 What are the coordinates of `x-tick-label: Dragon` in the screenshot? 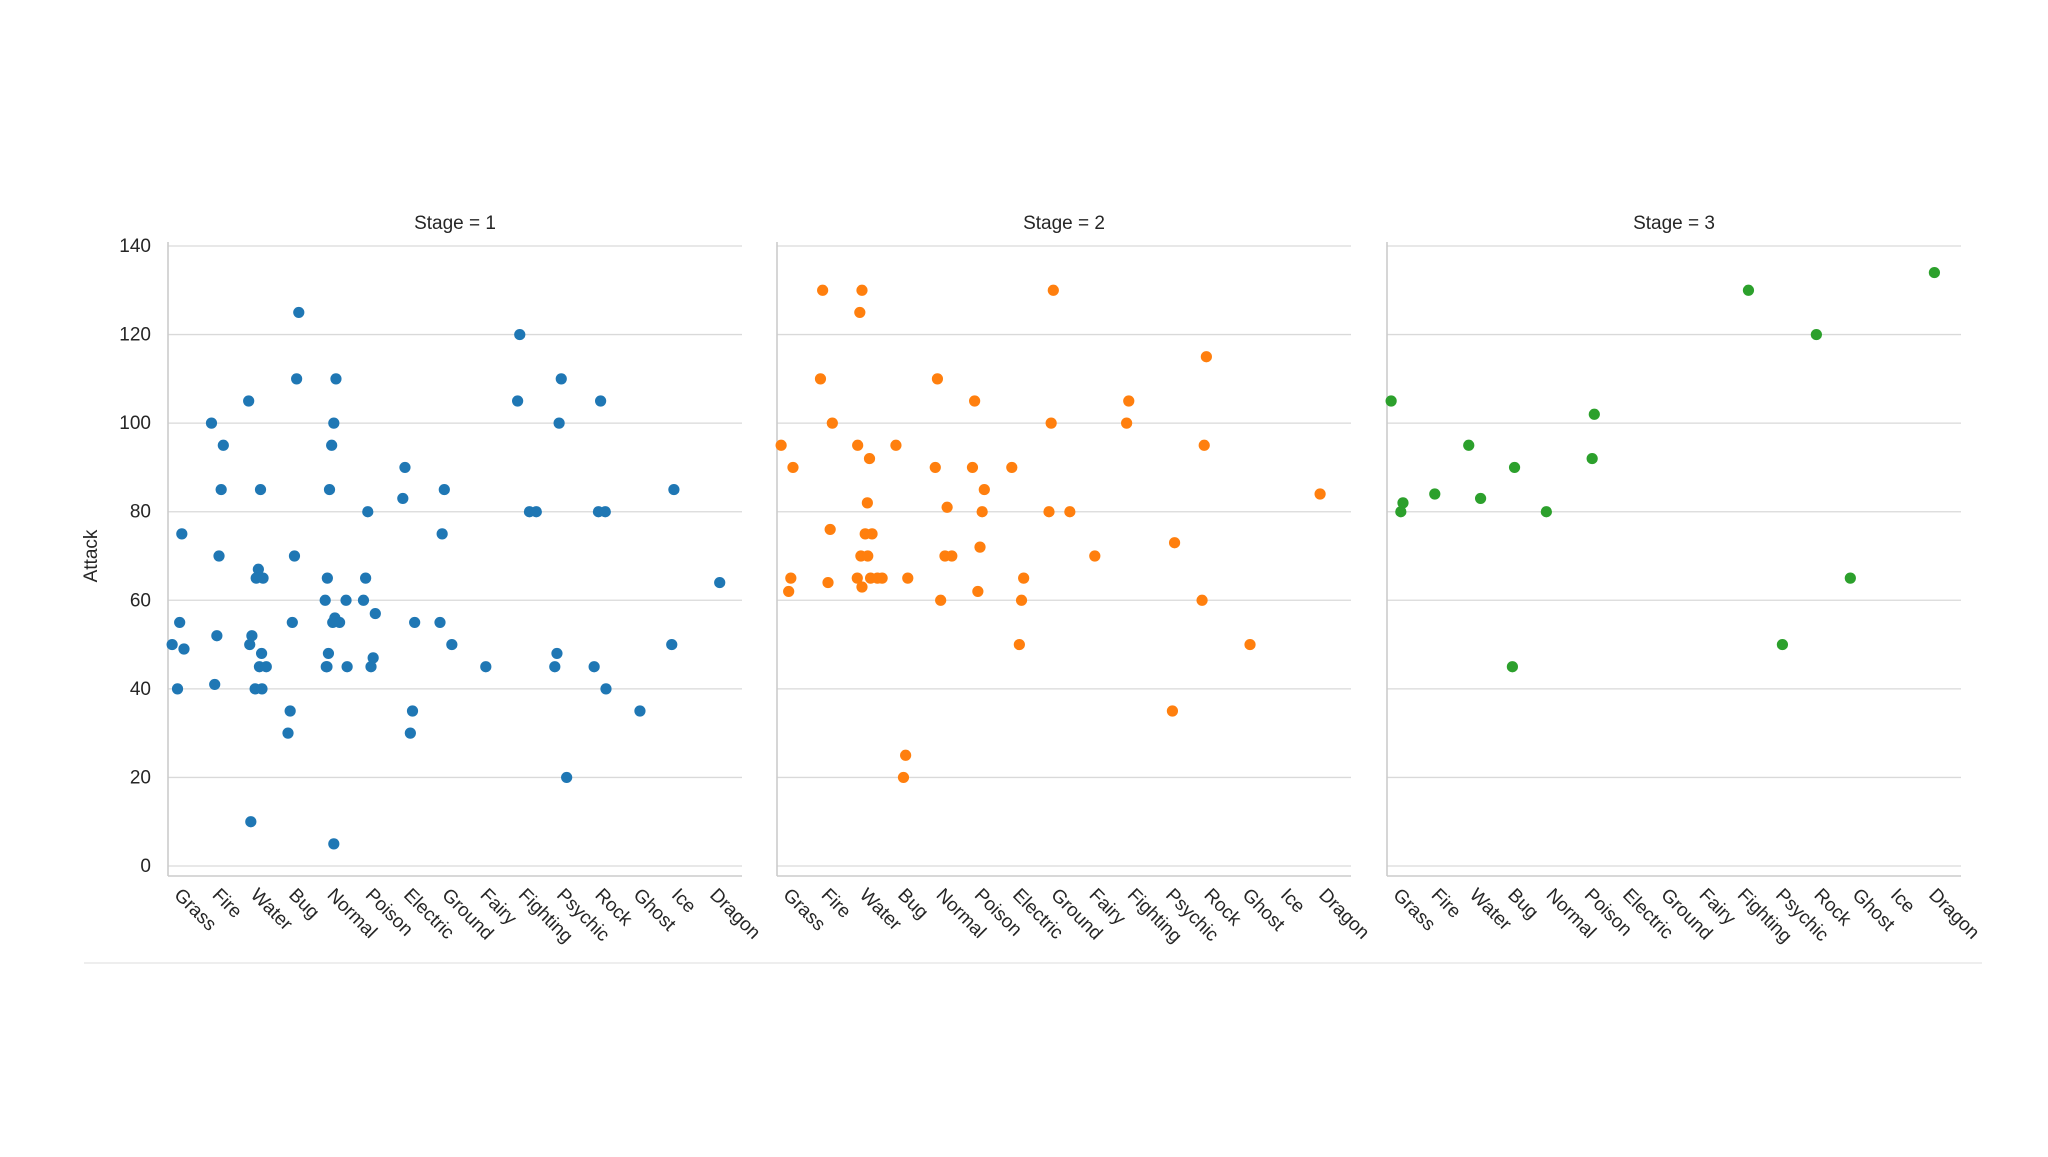 It's located at (1953, 914).